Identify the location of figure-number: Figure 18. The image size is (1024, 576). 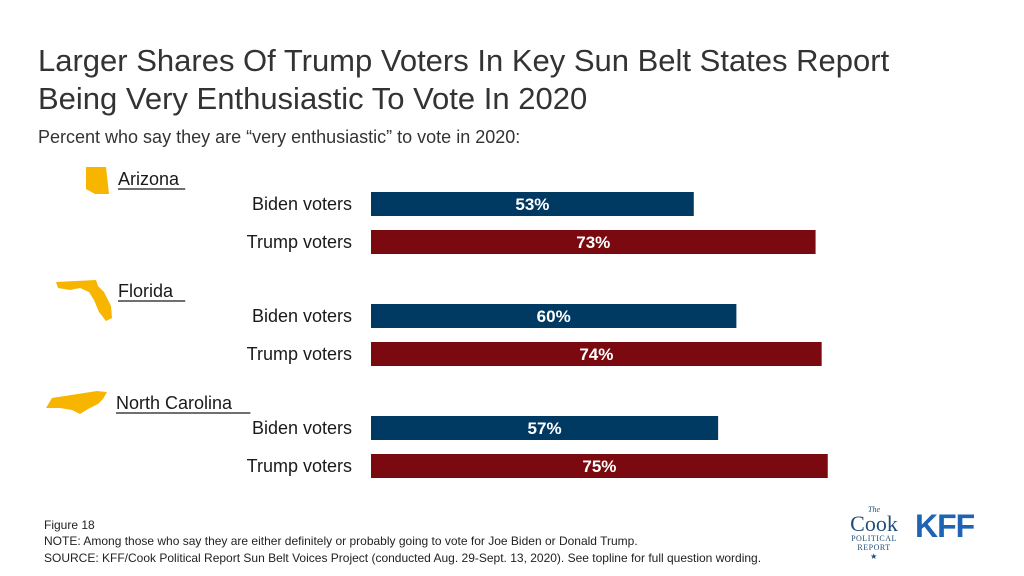
(69, 525).